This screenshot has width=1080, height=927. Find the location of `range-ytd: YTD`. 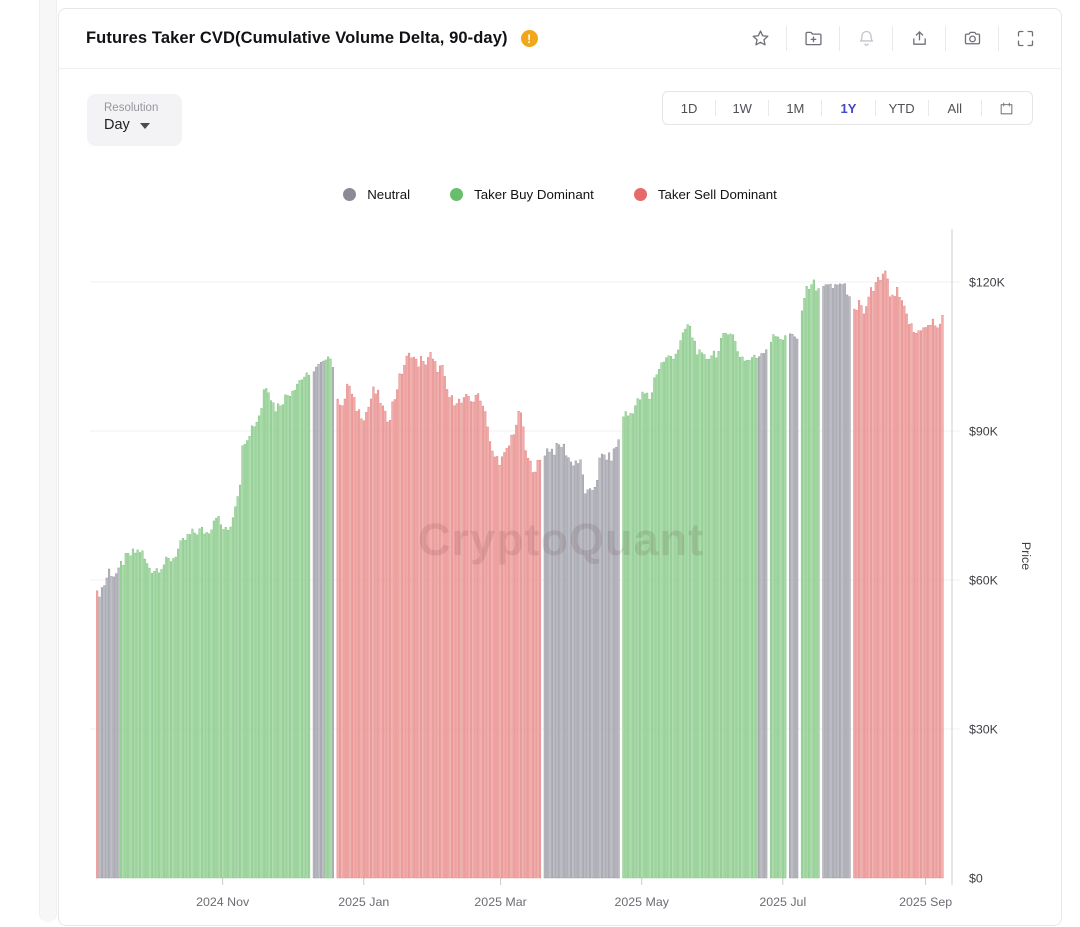

range-ytd: YTD is located at coordinates (902, 108).